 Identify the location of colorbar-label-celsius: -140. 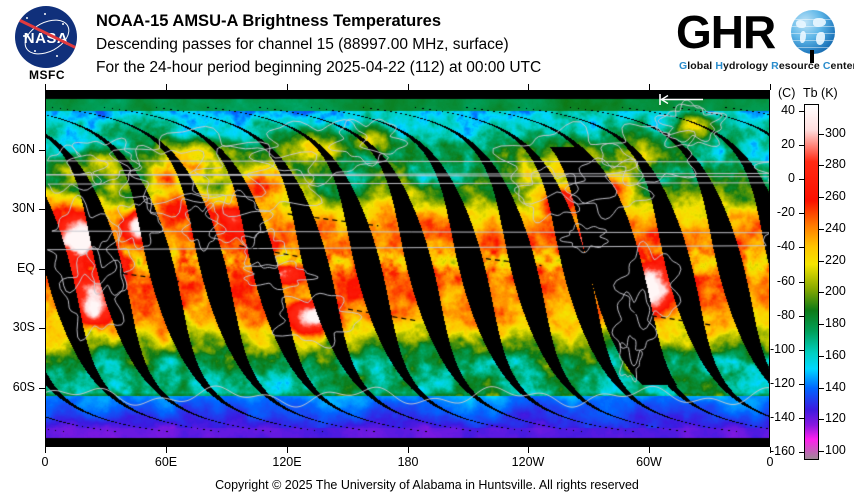
(782, 417).